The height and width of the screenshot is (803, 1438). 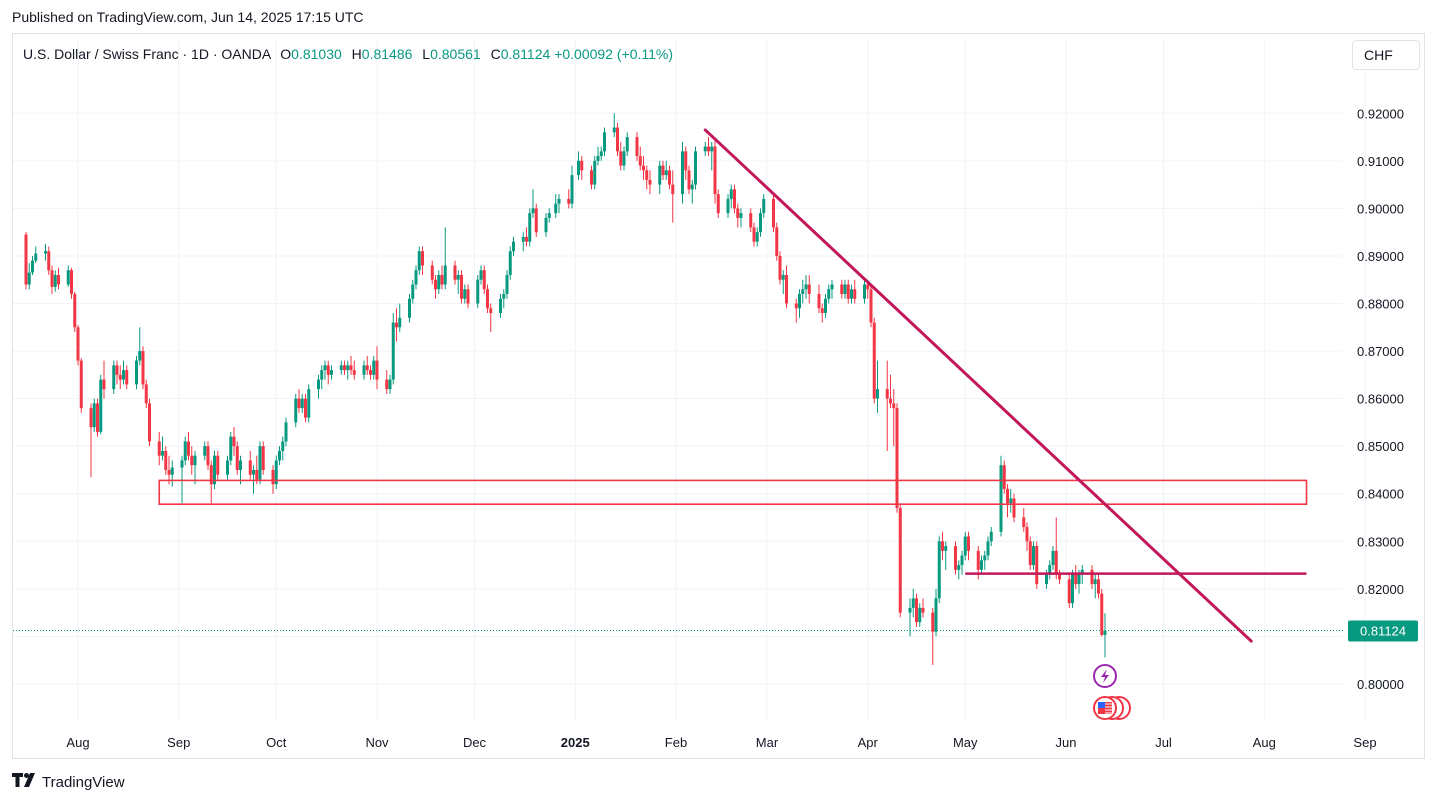 What do you see at coordinates (1386, 55) in the screenshot?
I see `currency-button: CHF` at bounding box center [1386, 55].